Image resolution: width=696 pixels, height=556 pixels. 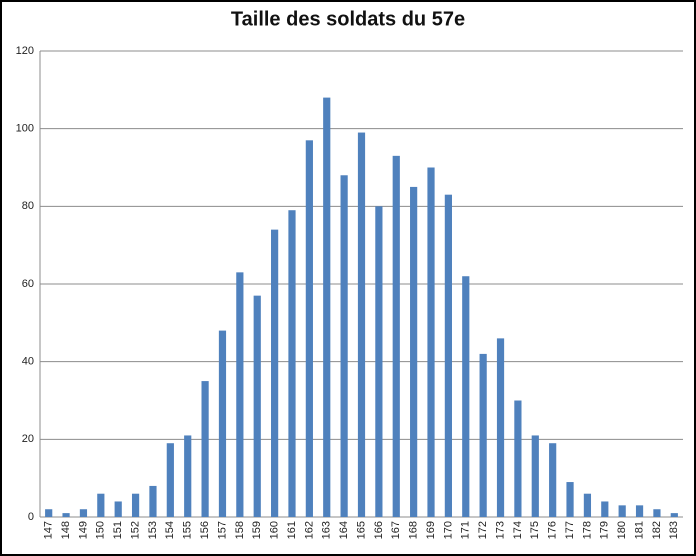 I want to click on y-tick-label: 20, so click(x=28, y=439).